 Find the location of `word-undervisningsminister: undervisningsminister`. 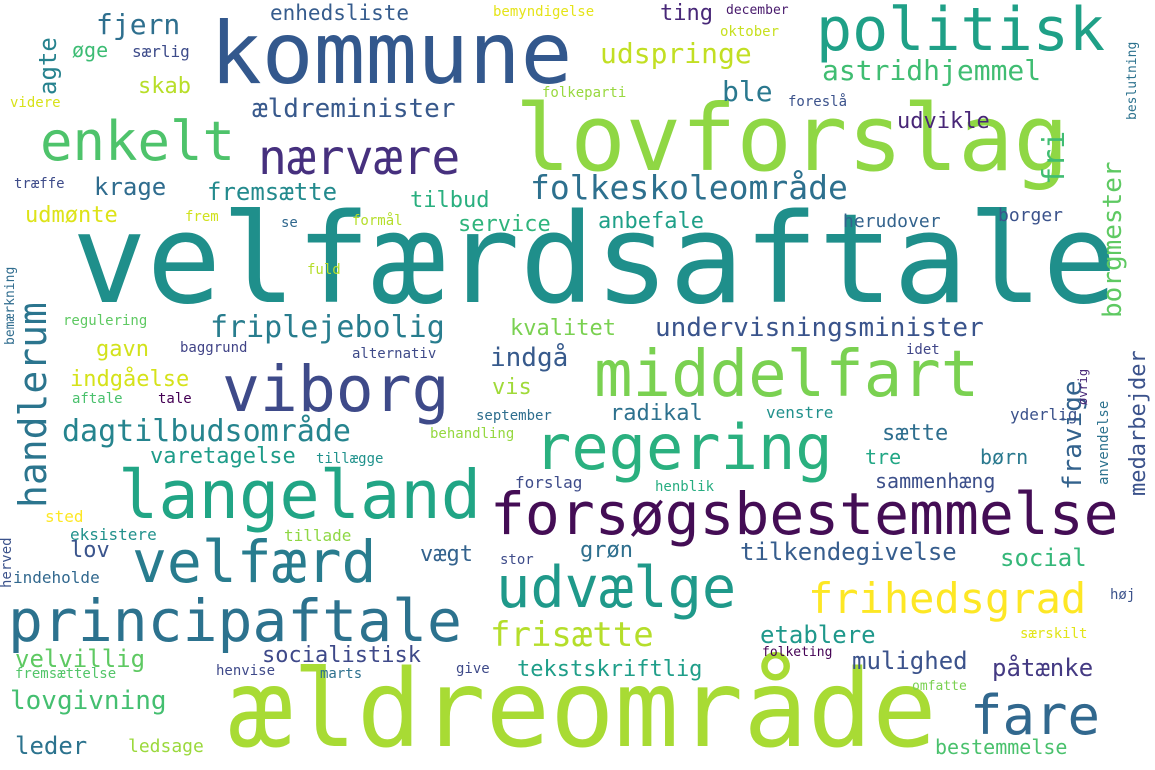

word-undervisningsminister: undervisningsminister is located at coordinates (819, 328).